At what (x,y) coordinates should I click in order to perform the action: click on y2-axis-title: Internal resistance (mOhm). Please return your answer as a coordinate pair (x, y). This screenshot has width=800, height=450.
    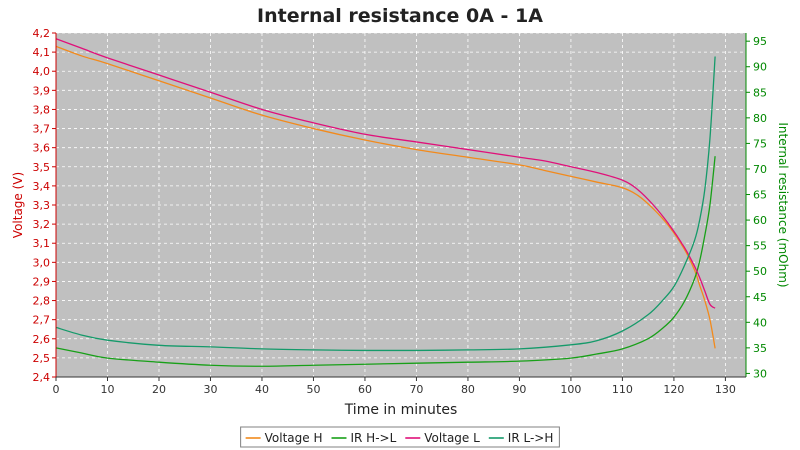
    Looking at the image, I should click on (783, 204).